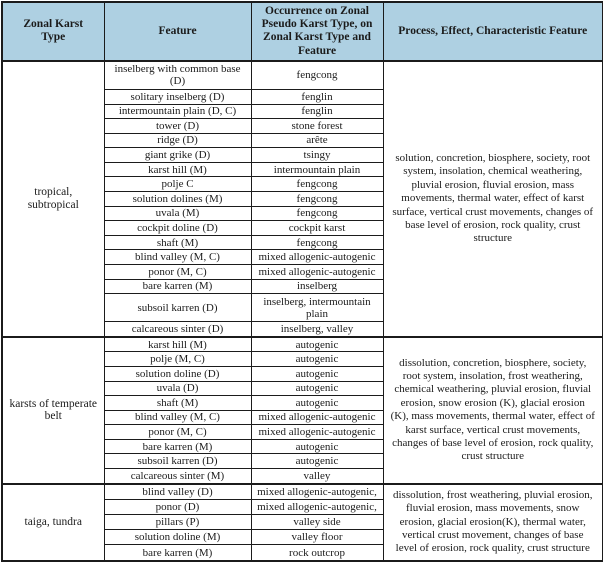 Image resolution: width=603 pixels, height=564 pixels. I want to click on feature-cell: ponor (D), so click(177, 507).